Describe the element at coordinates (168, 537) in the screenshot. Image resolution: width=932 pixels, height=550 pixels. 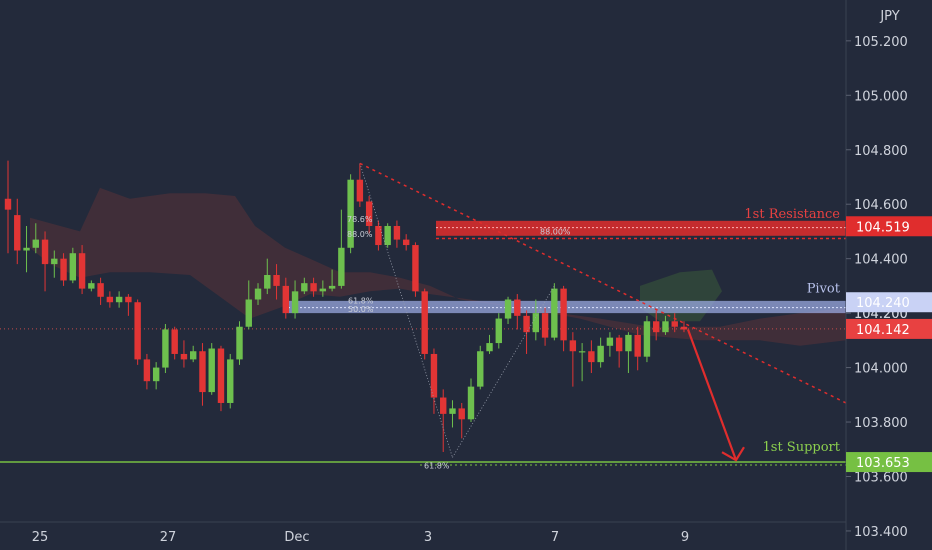
I see `x-tick-label: 27` at that location.